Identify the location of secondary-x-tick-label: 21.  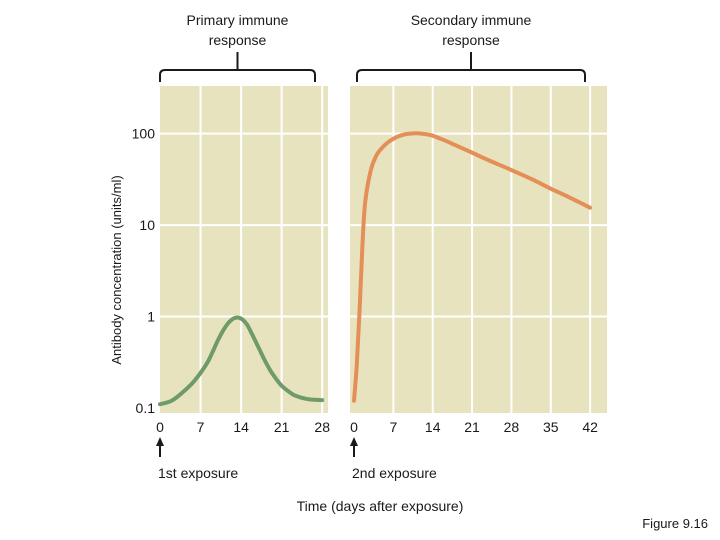
(472, 427).